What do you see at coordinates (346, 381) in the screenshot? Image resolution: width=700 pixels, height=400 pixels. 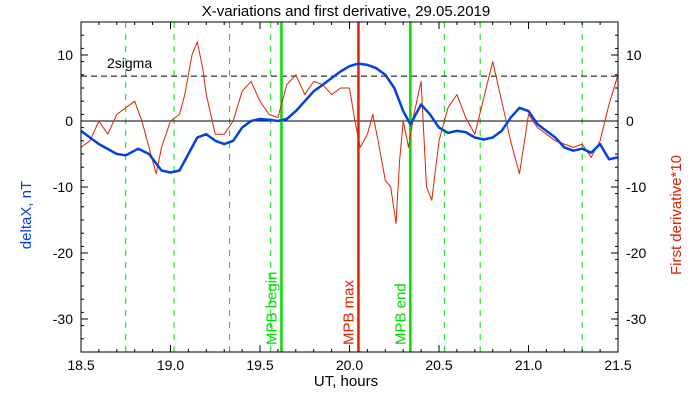 I see `x-axis-label: UT, hours` at bounding box center [346, 381].